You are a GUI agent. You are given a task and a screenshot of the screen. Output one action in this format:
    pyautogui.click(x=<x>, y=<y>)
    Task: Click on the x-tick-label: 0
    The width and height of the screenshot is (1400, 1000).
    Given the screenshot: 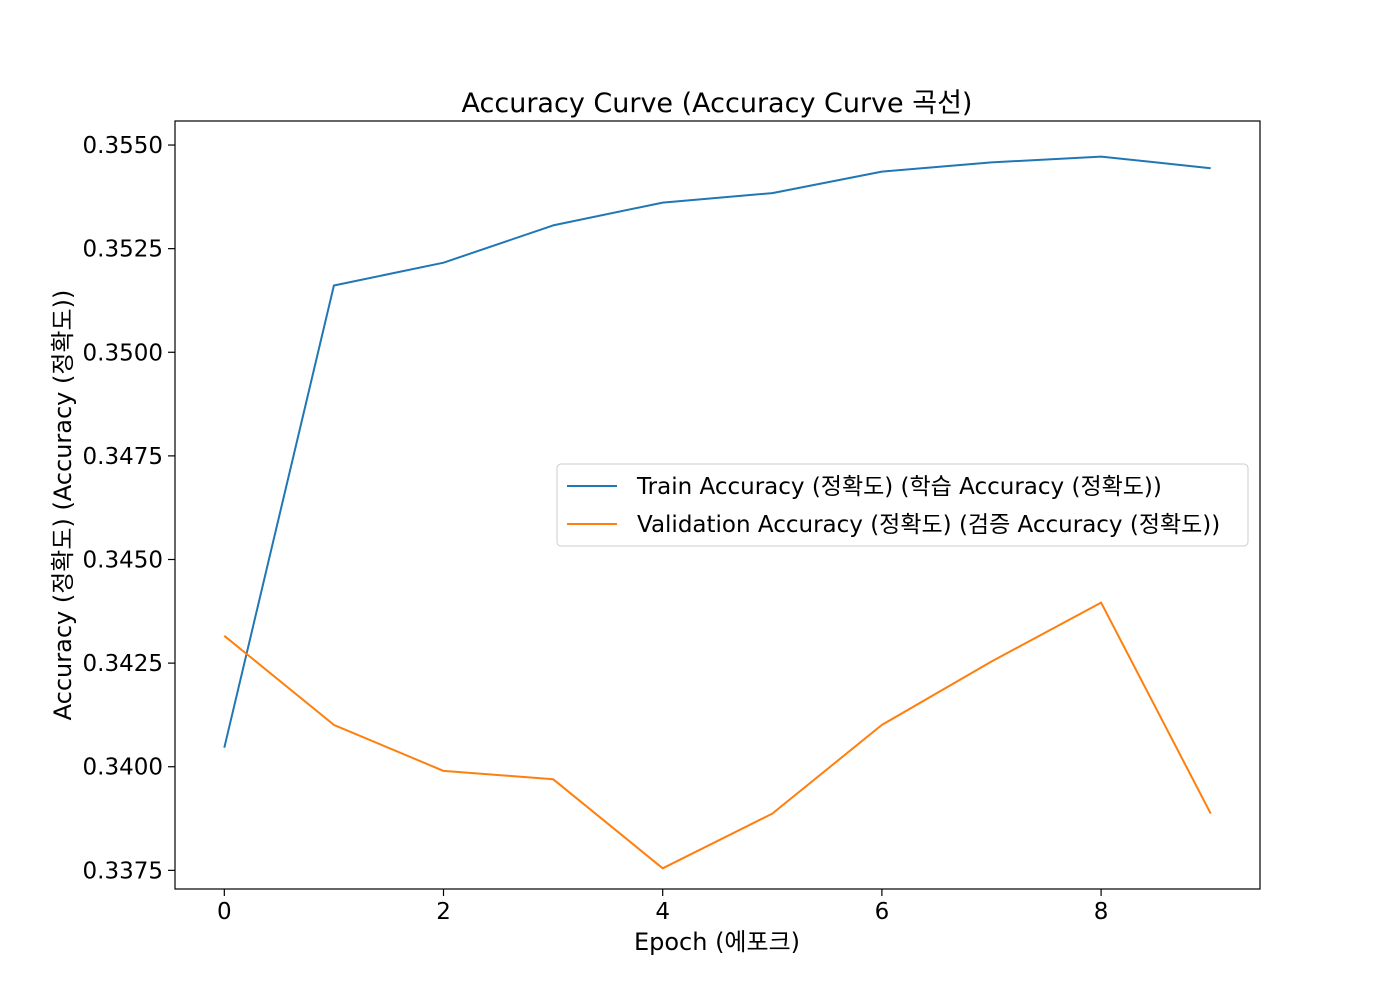 What is the action you would take?
    pyautogui.click(x=224, y=912)
    